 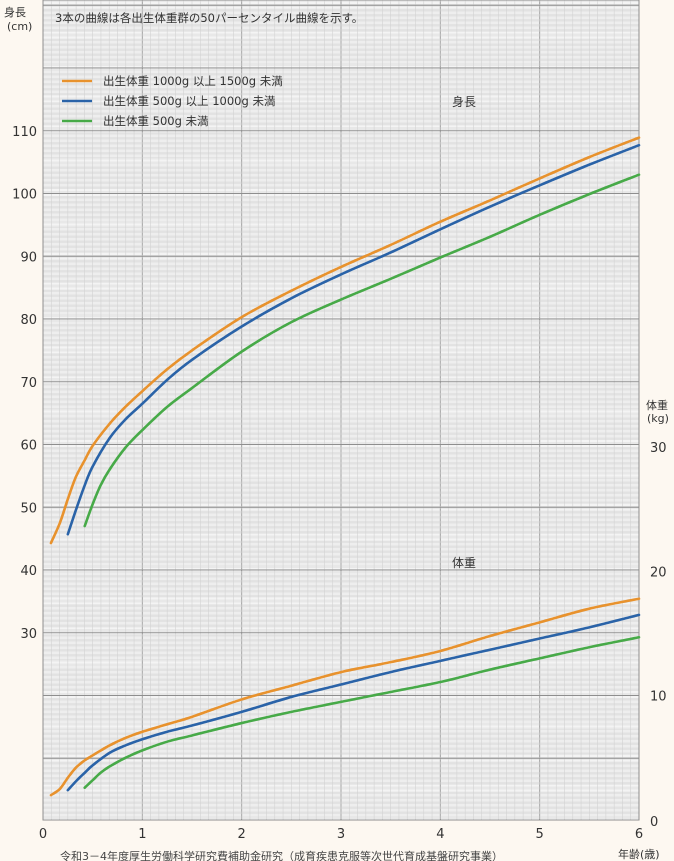 What do you see at coordinates (658, 572) in the screenshot?
I see `right-tick-label: 20` at bounding box center [658, 572].